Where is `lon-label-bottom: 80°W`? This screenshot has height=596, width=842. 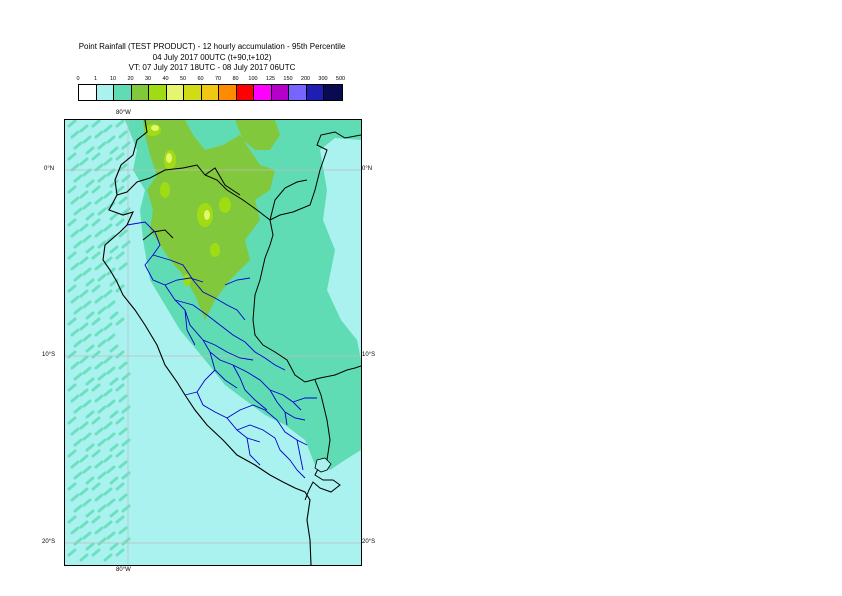 lon-label-bottom: 80°W is located at coordinates (123, 570).